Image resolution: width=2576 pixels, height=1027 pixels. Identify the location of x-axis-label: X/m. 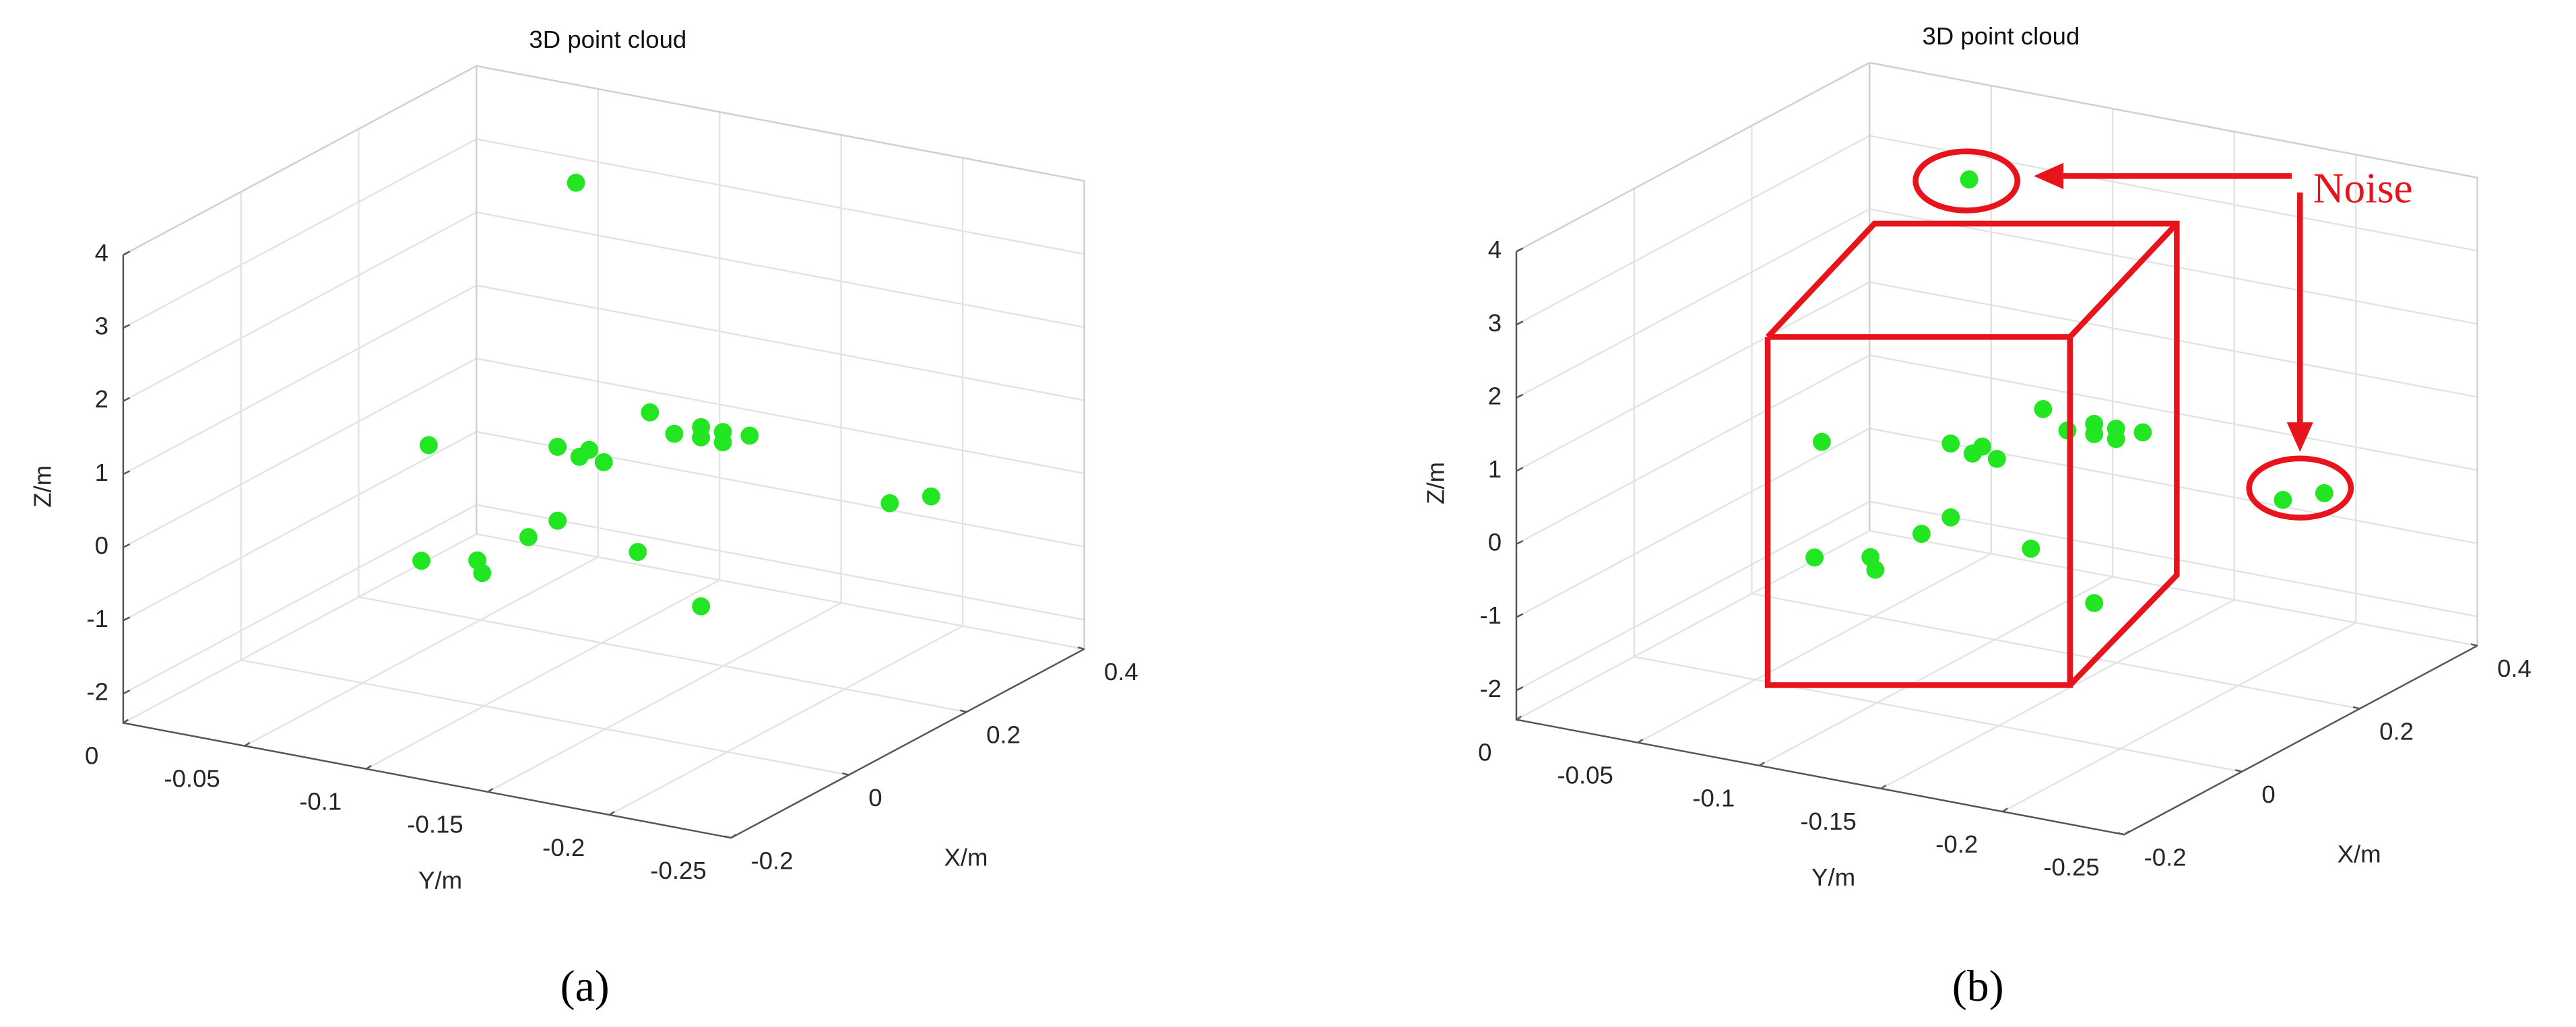
(2360, 854).